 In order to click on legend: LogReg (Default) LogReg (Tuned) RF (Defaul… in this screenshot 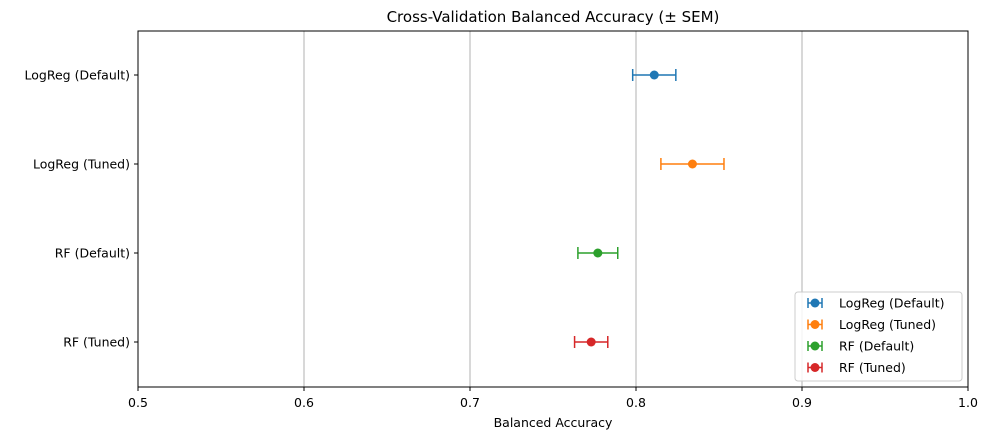, I will do `click(878, 336)`.